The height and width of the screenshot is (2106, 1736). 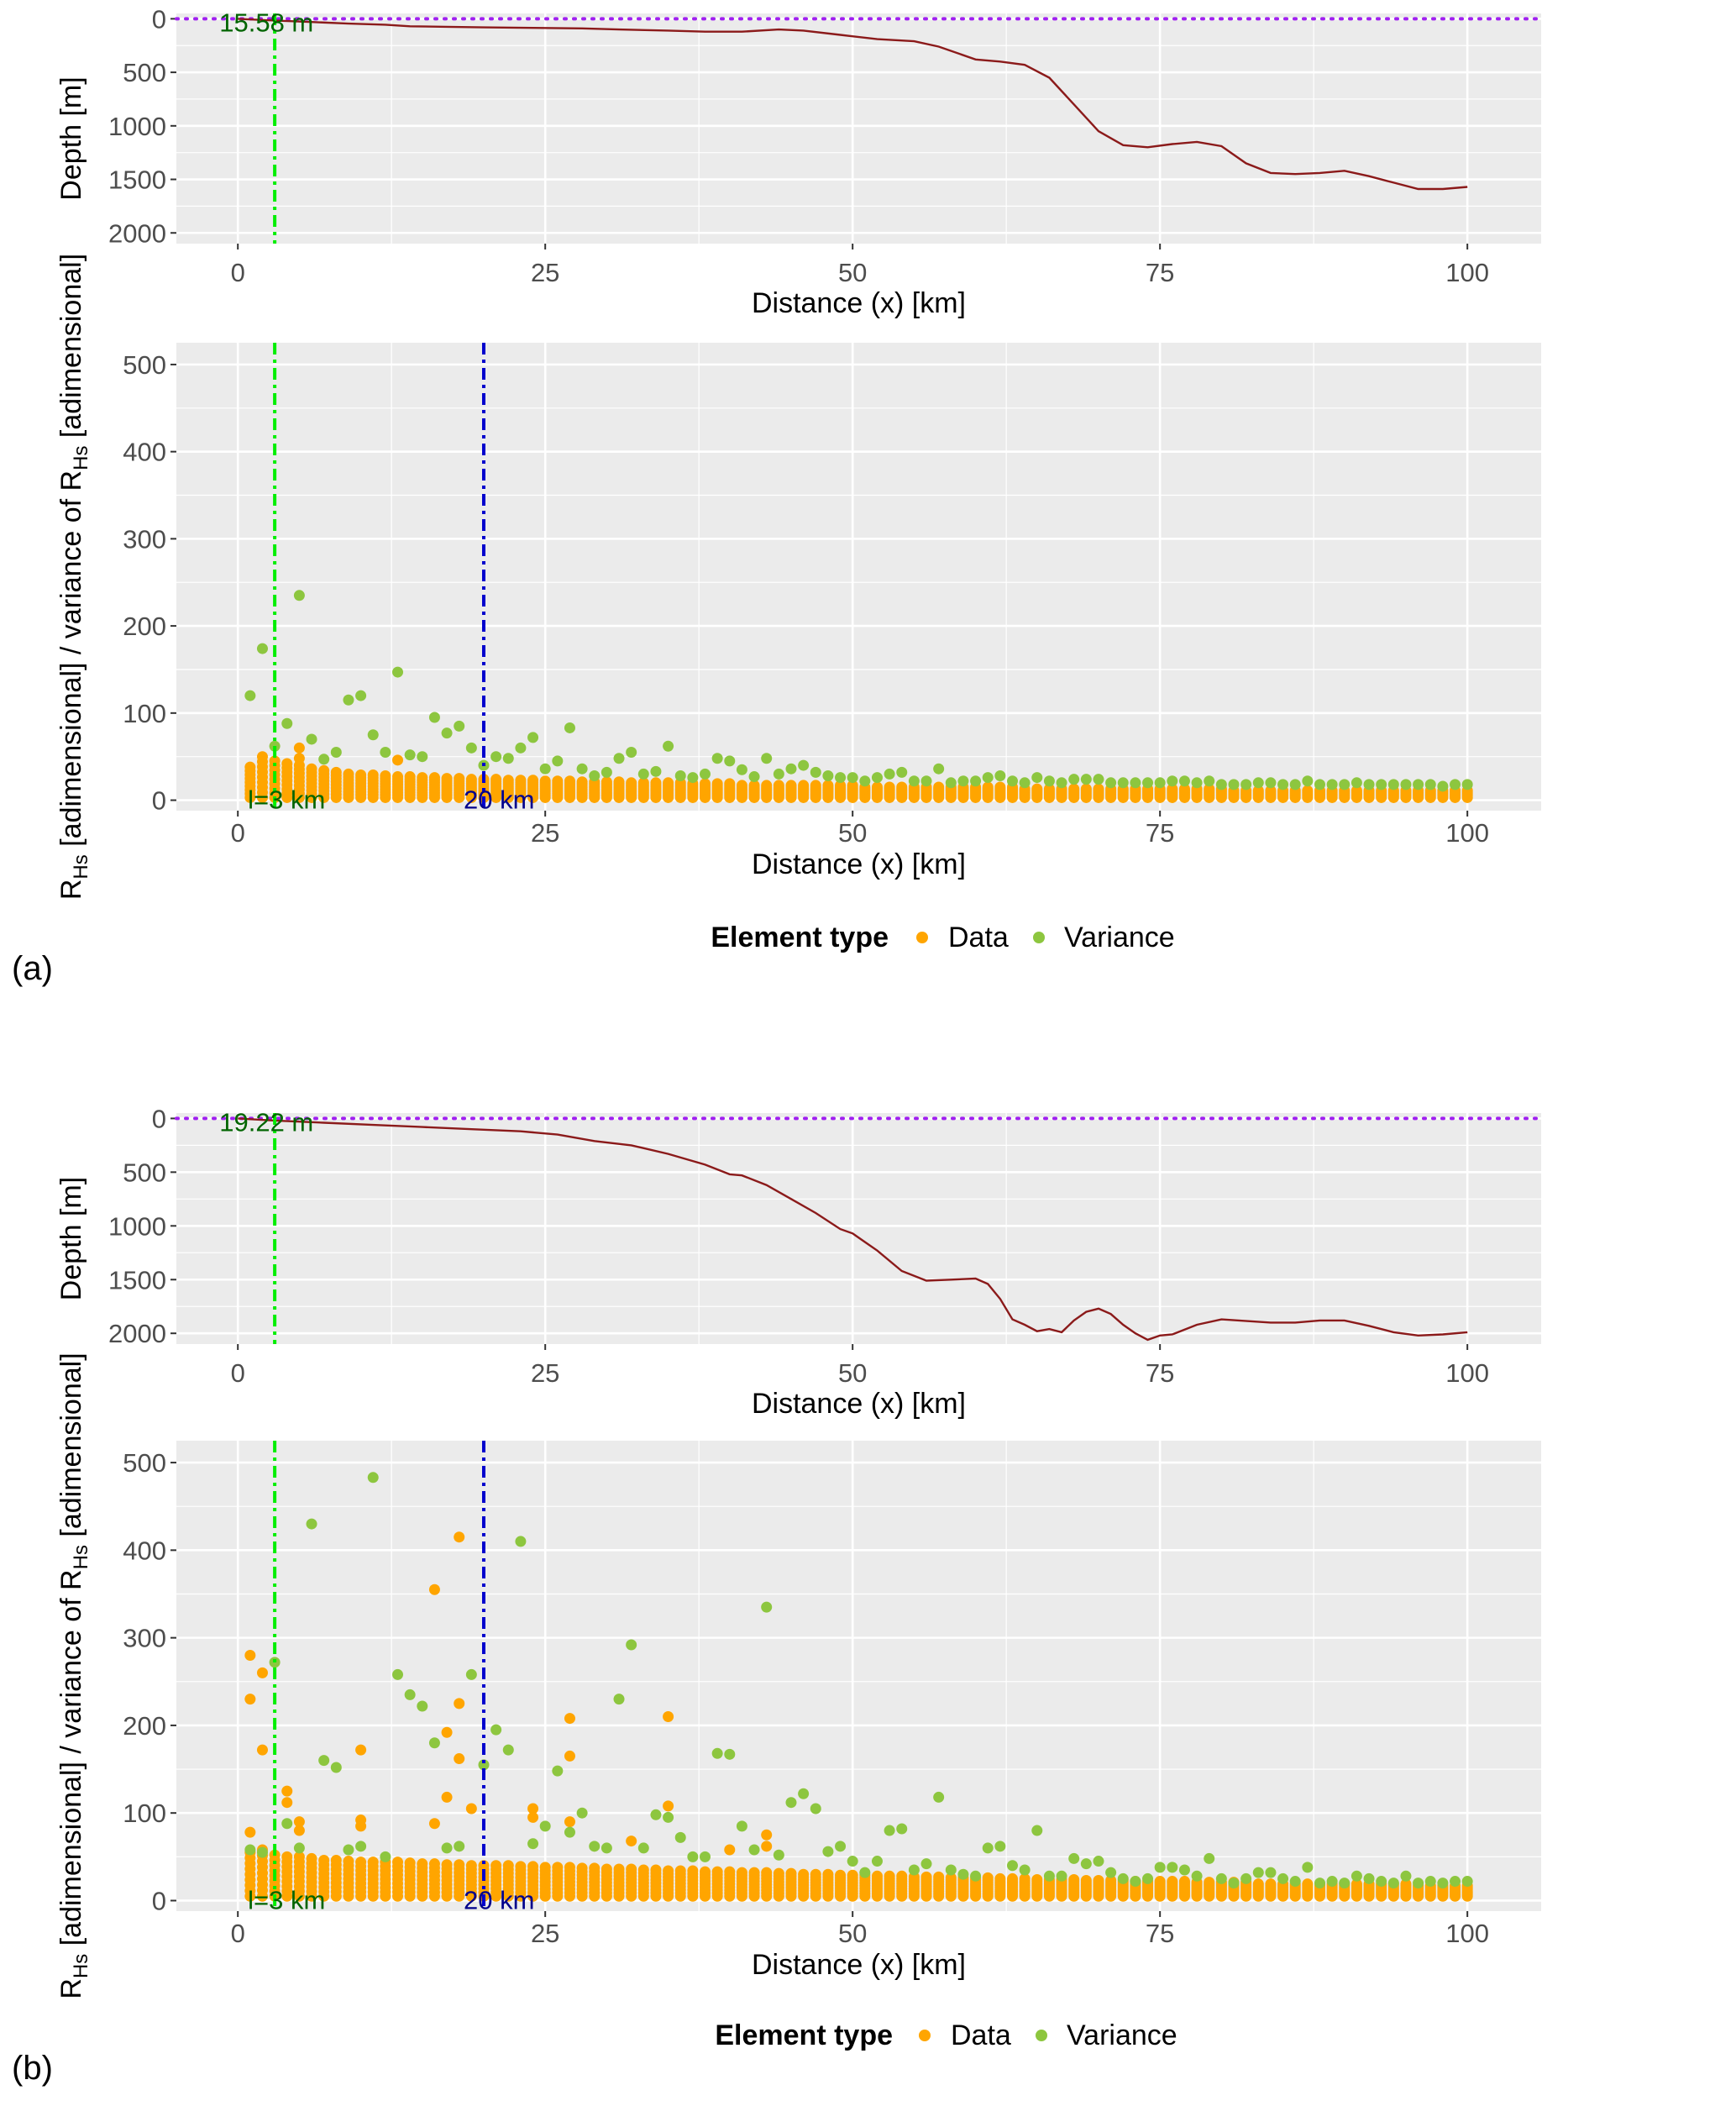 What do you see at coordinates (71, 1761) in the screenshot?
I see `y-title-part: [adimensional] / variance of R` at bounding box center [71, 1761].